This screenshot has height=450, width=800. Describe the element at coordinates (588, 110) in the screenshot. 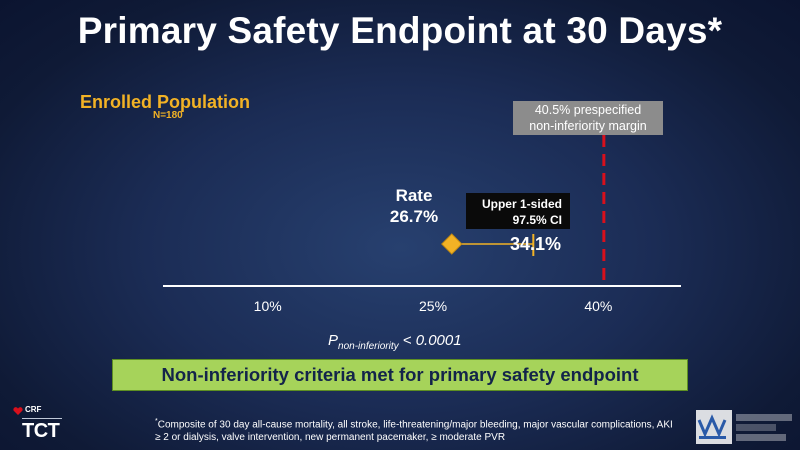

I see `margin-label-line1: 40.5% prespecified` at that location.